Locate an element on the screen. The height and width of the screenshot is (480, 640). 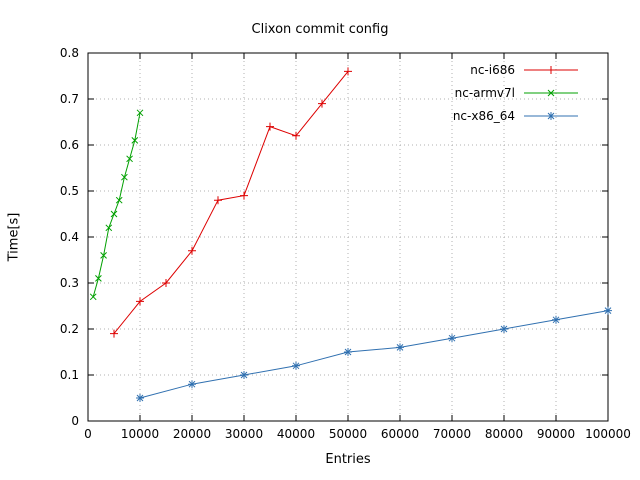
x-tick-label: 70000 is located at coordinates (452, 434).